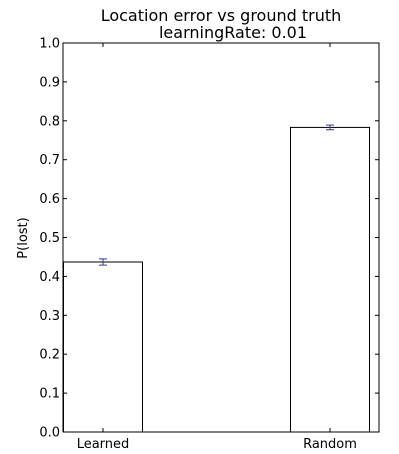 This screenshot has height=454, width=399. What do you see at coordinates (330, 444) in the screenshot?
I see `x-tick-label-random: Random` at bounding box center [330, 444].